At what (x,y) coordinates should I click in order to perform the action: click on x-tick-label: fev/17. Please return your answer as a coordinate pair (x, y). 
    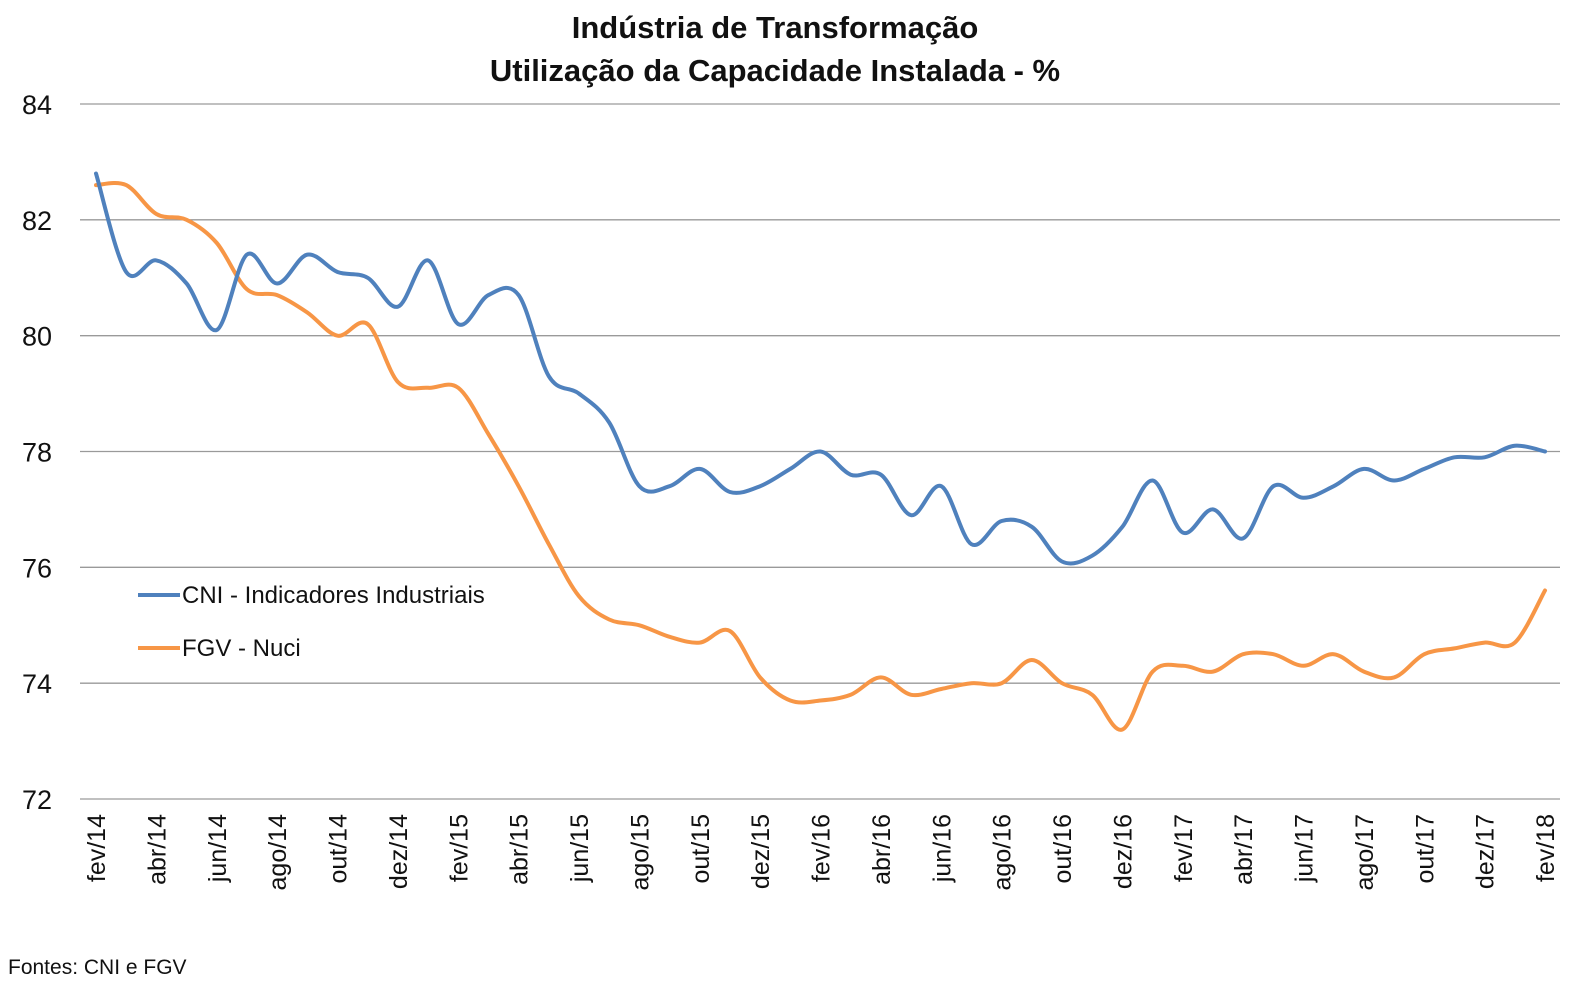
    Looking at the image, I should click on (1184, 848).